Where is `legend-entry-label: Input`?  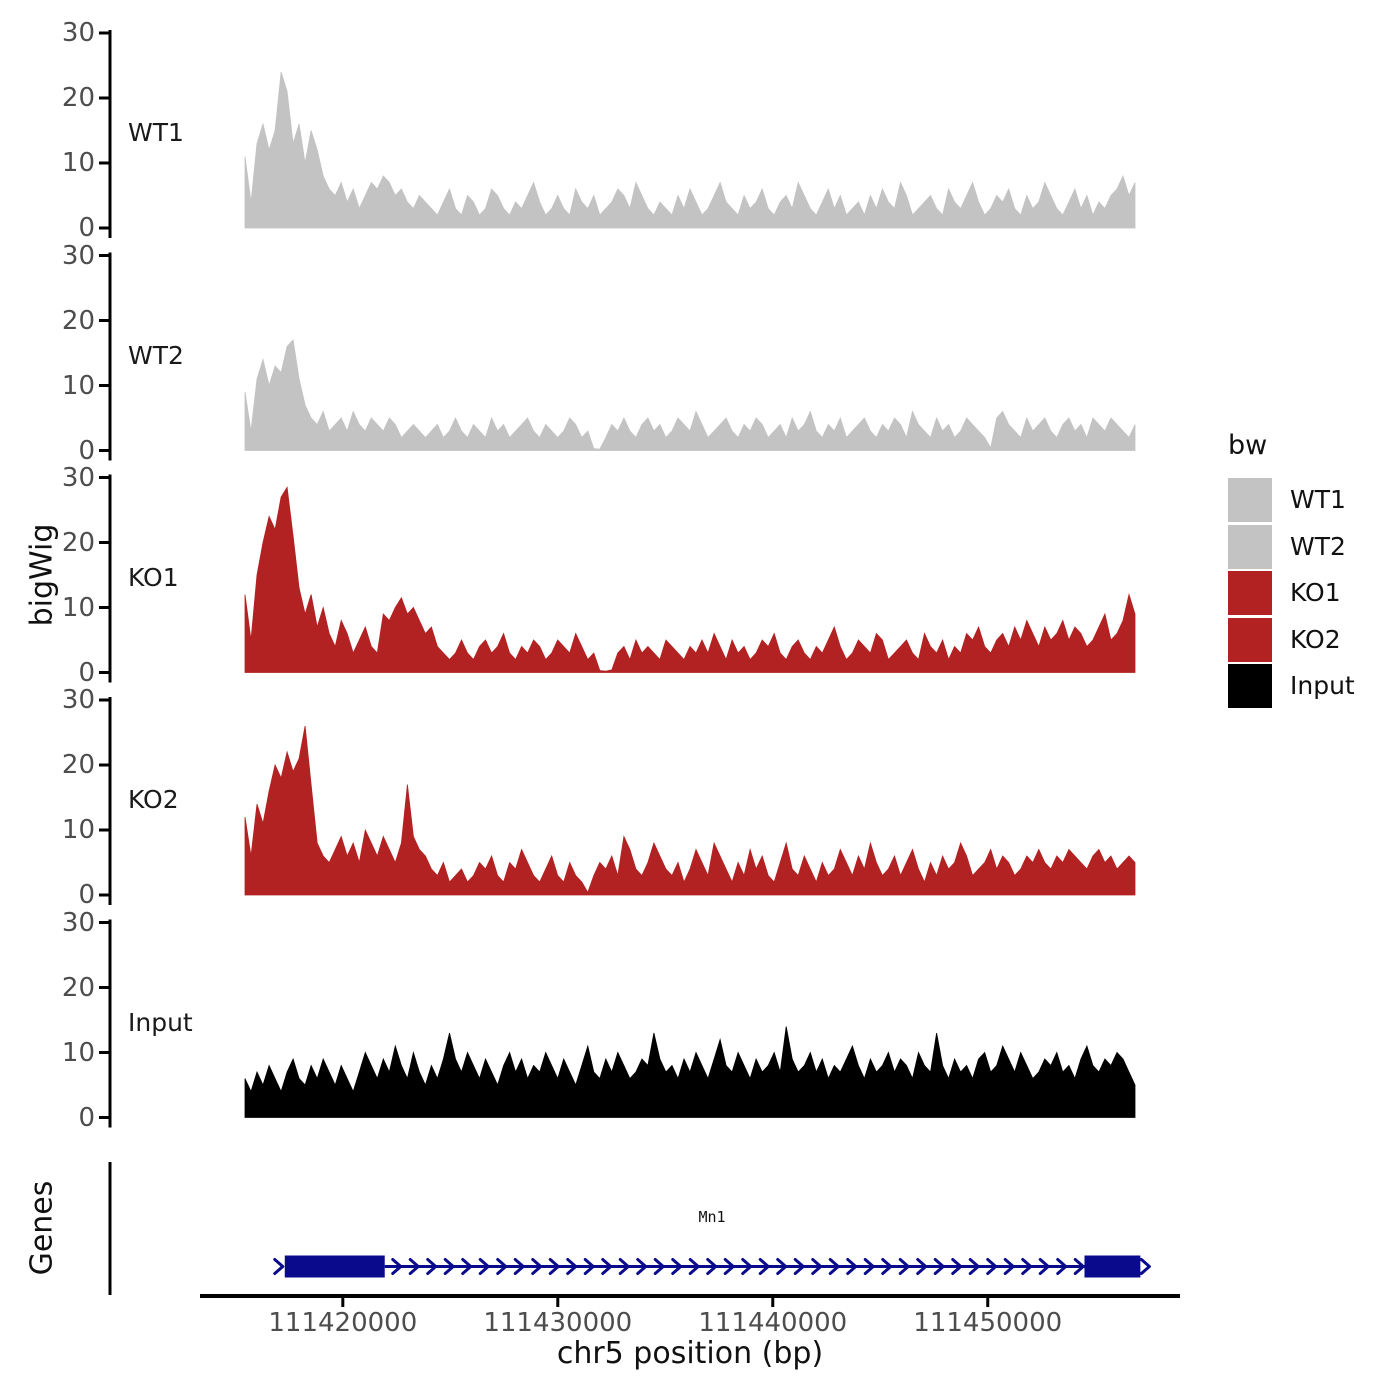
legend-entry-label: Input is located at coordinates (1322, 685).